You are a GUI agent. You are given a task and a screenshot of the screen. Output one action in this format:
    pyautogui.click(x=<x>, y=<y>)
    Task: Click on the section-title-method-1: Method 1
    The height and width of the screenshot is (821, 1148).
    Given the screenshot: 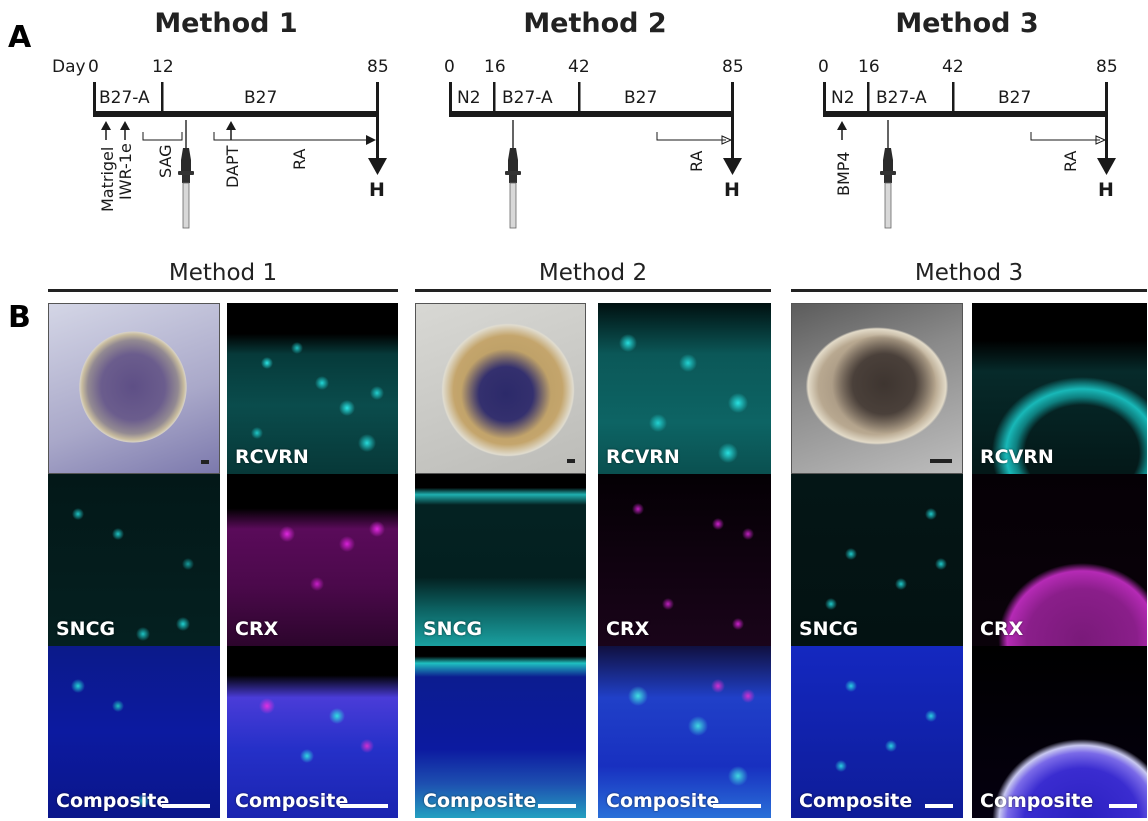 What is the action you would take?
    pyautogui.click(x=223, y=273)
    